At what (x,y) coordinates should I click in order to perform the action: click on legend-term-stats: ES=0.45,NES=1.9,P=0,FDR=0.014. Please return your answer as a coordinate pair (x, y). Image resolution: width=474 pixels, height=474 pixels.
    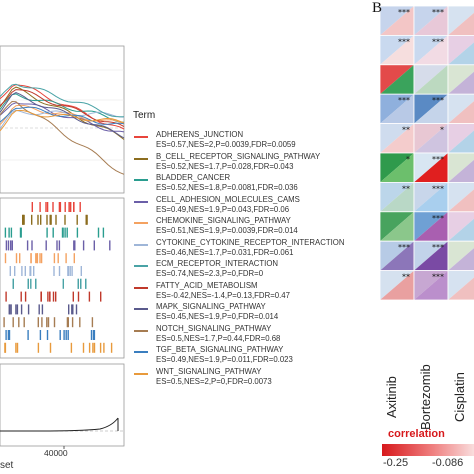
    Looking at the image, I should click on (217, 316).